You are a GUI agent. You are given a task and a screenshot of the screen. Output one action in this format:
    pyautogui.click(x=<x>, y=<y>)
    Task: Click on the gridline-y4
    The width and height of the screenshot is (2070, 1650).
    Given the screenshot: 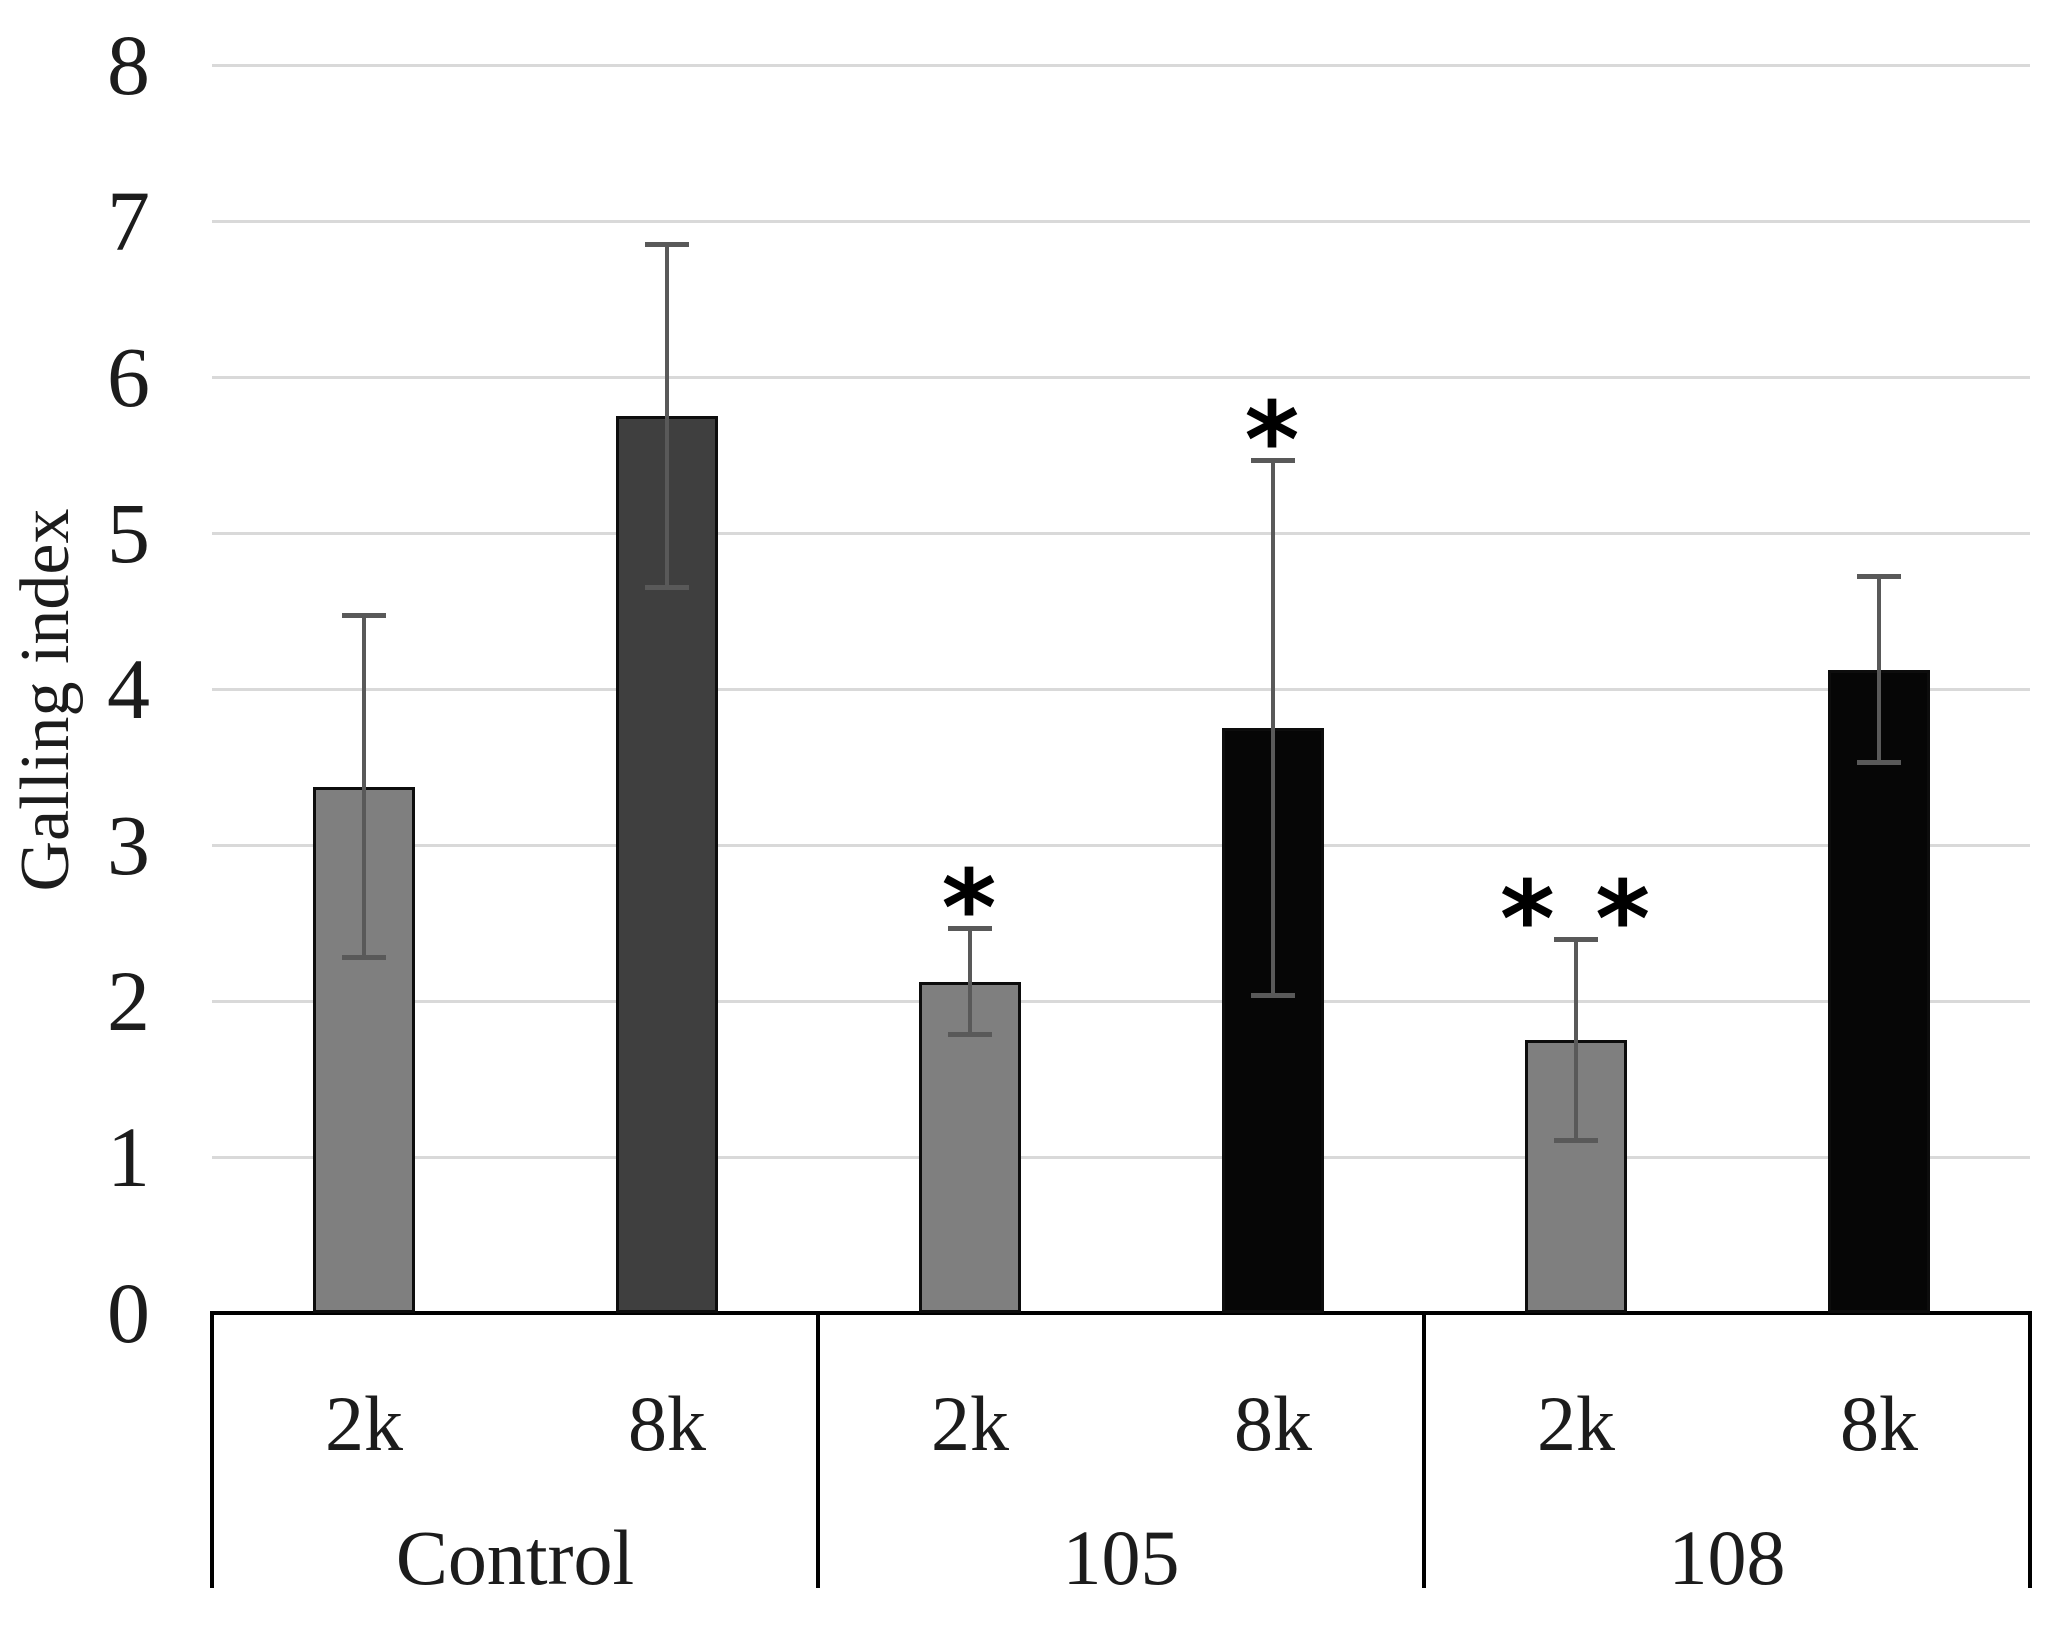 What is the action you would take?
    pyautogui.click(x=1121, y=689)
    